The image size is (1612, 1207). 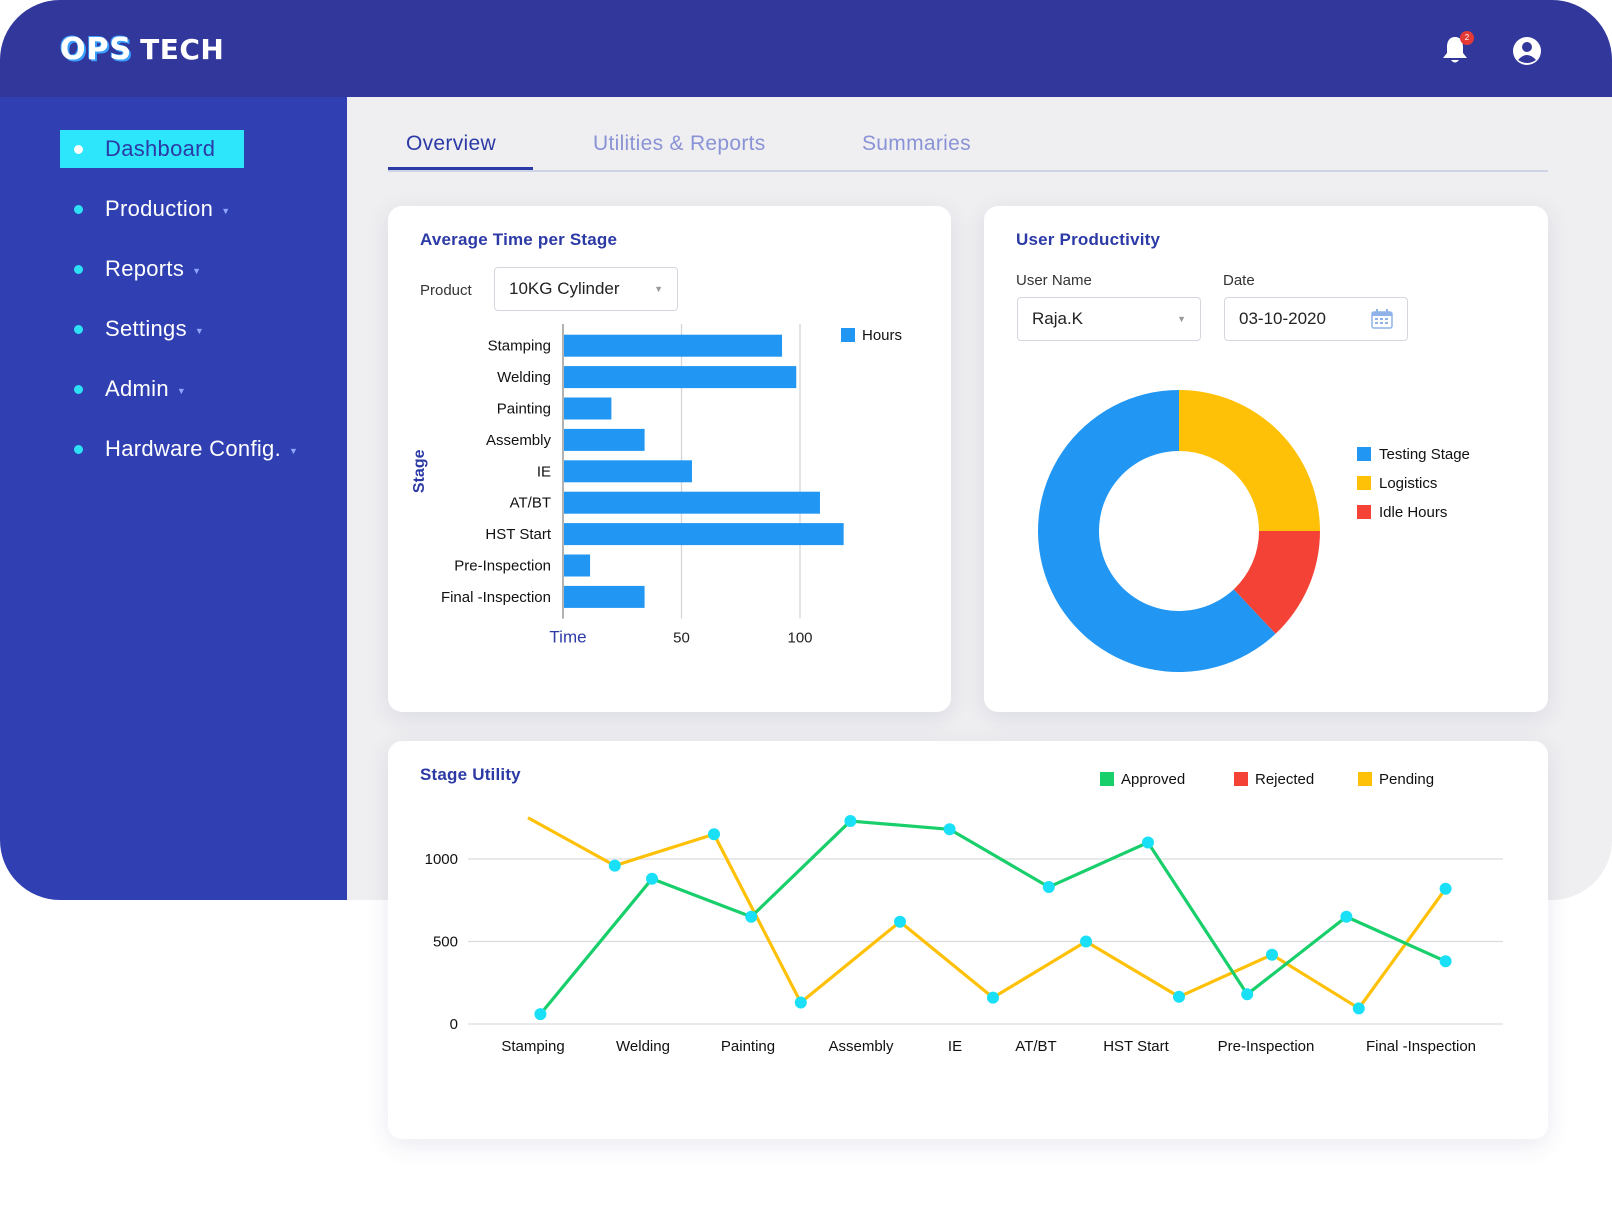 I want to click on x-tick-label: Welding, so click(x=643, y=1046).